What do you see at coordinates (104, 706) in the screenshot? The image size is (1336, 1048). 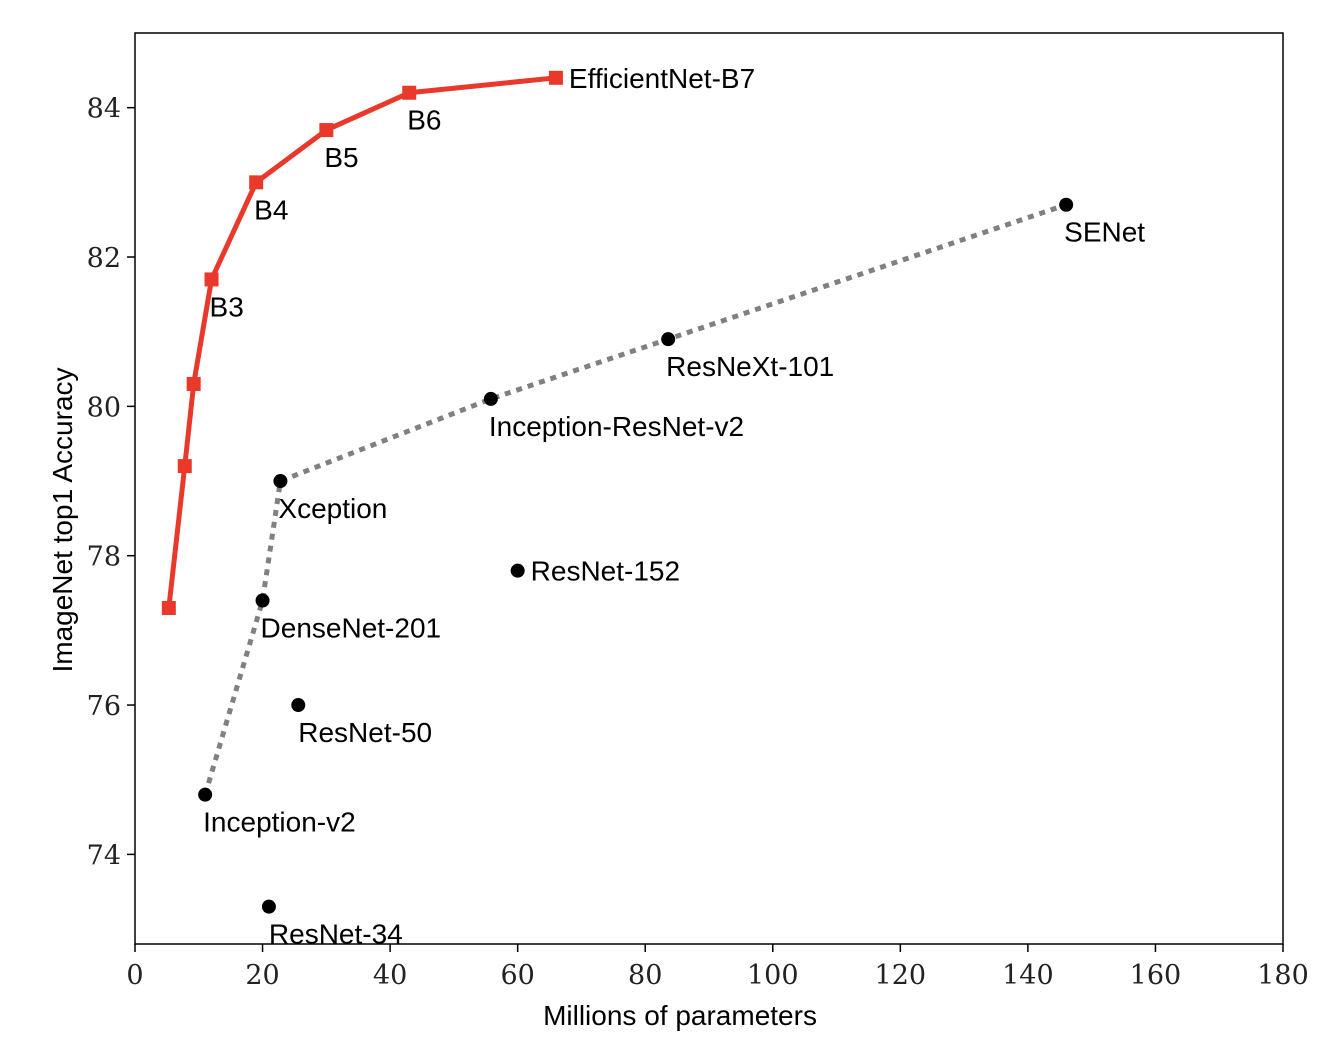 I see `y-tick-label: 76` at bounding box center [104, 706].